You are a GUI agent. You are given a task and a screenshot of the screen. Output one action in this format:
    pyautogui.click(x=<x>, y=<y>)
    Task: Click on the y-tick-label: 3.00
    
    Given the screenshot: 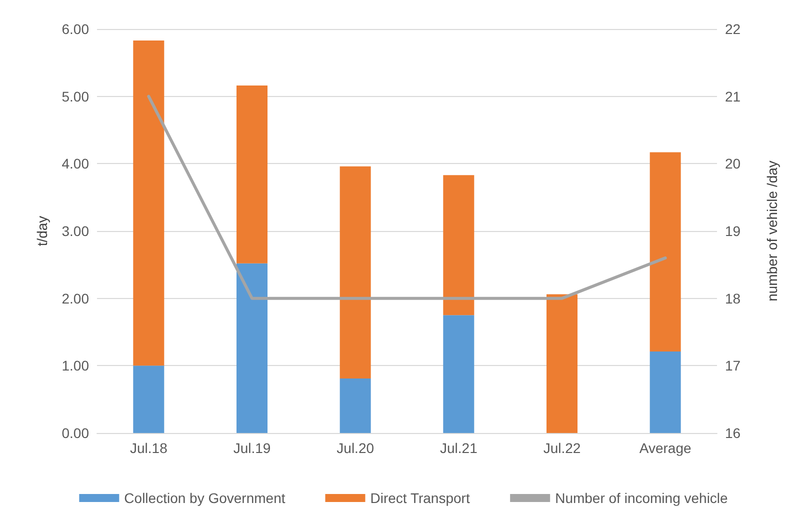 What is the action you would take?
    pyautogui.click(x=76, y=231)
    